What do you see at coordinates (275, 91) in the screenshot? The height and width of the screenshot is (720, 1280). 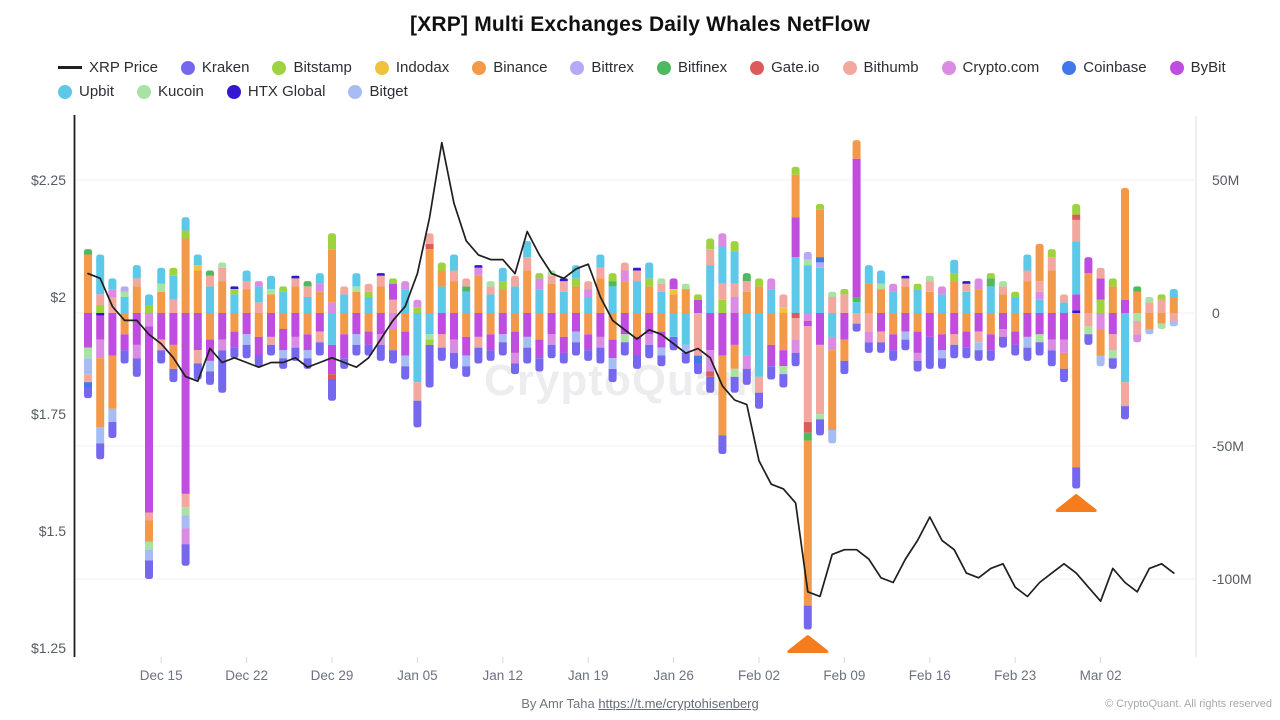 I see `legend-item-htx-global: HTX Global` at bounding box center [275, 91].